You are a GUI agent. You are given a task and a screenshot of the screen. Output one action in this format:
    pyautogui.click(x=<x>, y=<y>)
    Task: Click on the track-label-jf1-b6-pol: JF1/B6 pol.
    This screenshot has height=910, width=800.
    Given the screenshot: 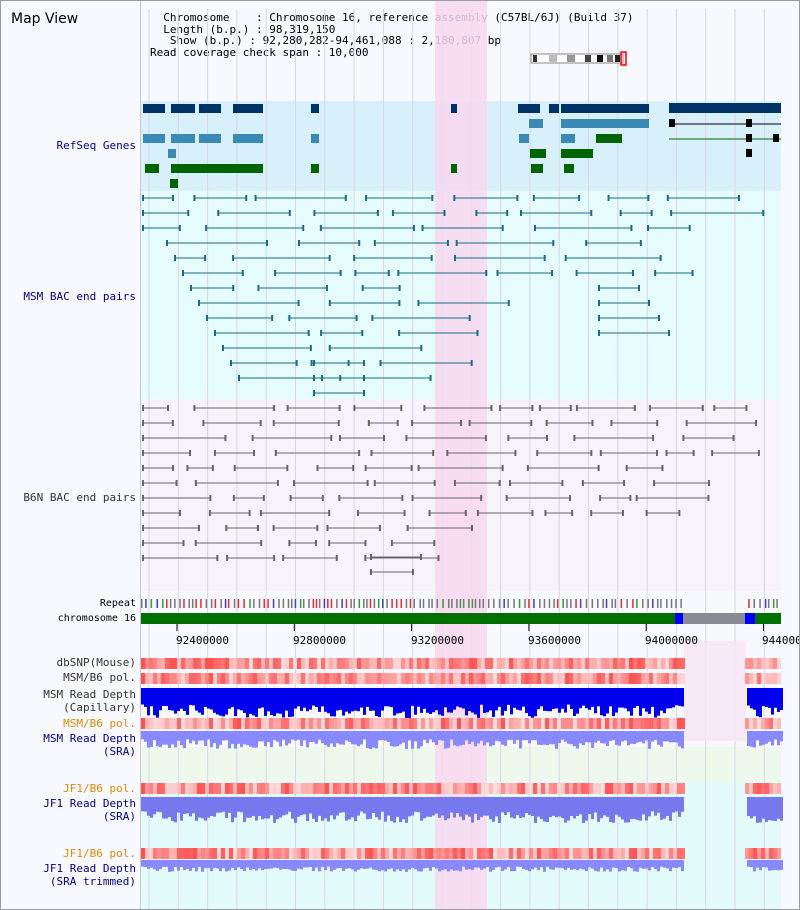 What is the action you would take?
    pyautogui.click(x=99, y=788)
    